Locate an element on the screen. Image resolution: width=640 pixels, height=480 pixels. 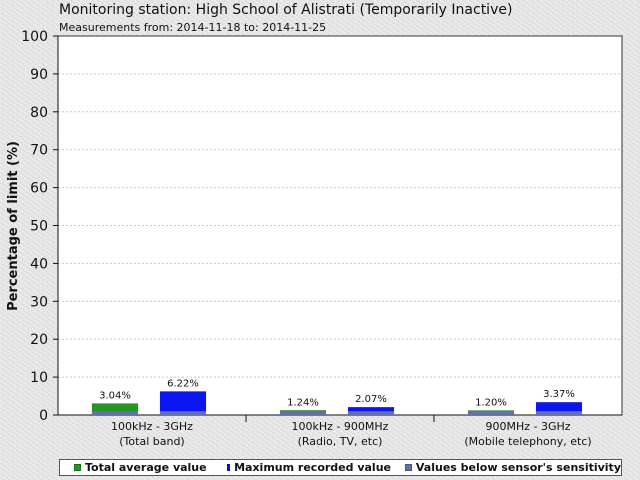
legend-label-maximum: Maximum recorded value is located at coordinates (312, 467).